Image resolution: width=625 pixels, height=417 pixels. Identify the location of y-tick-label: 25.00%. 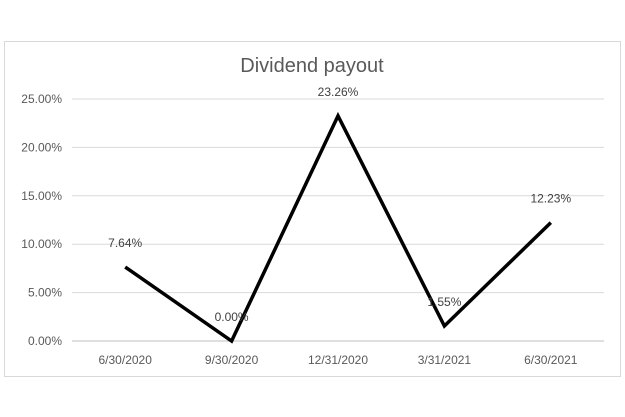
(41, 99).